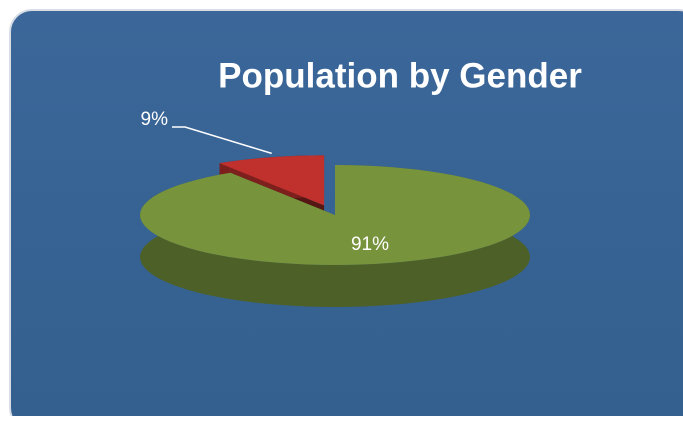  I want to click on leader-line, so click(222, 140).